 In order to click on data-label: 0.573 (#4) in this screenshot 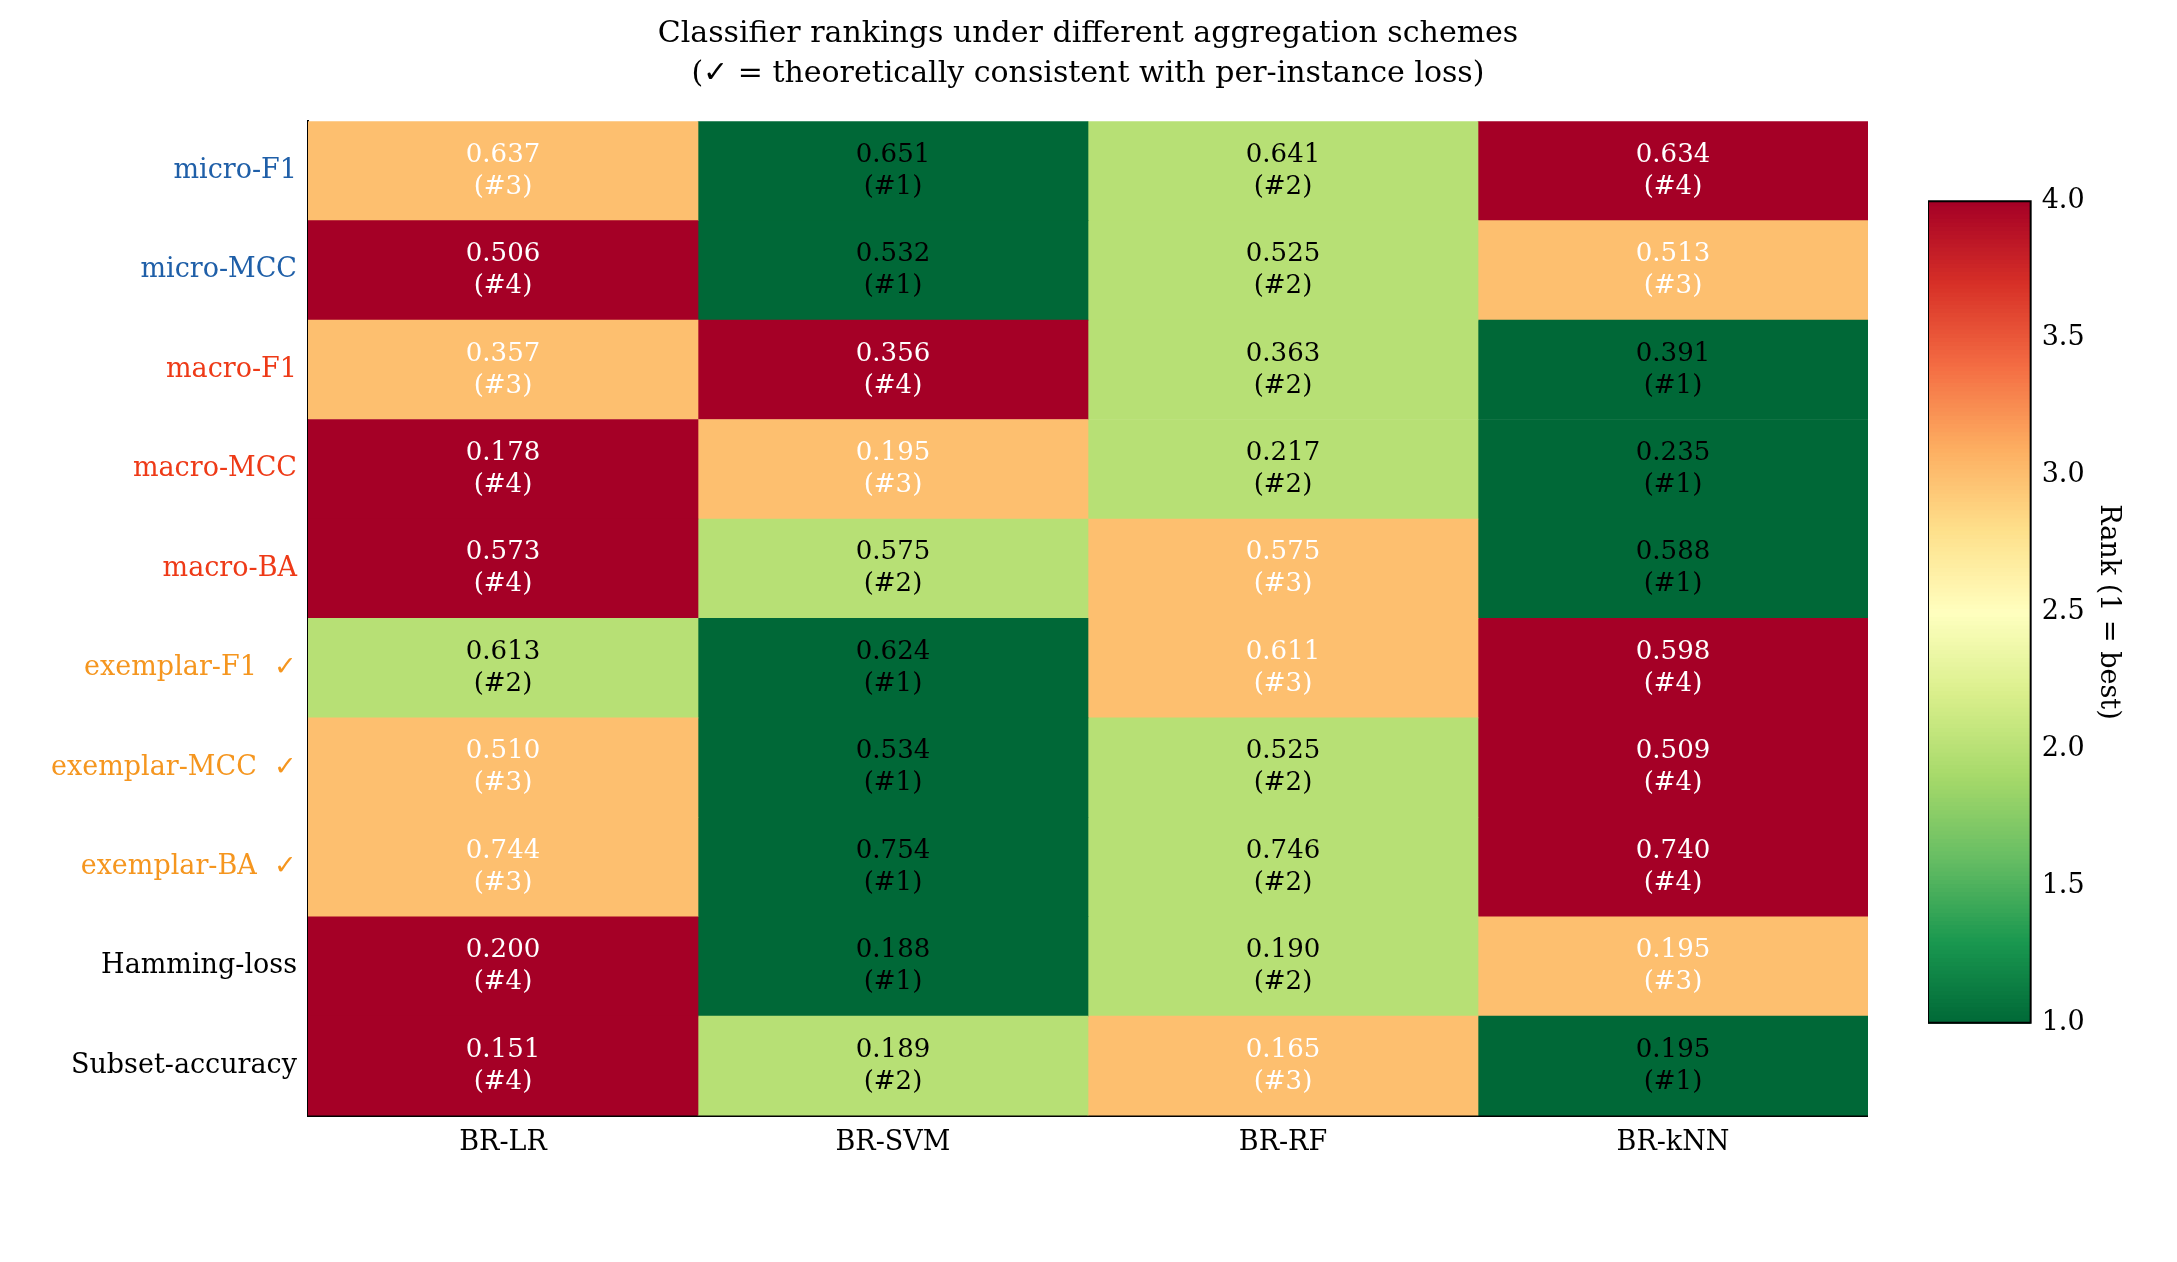, I will do `click(503, 566)`.